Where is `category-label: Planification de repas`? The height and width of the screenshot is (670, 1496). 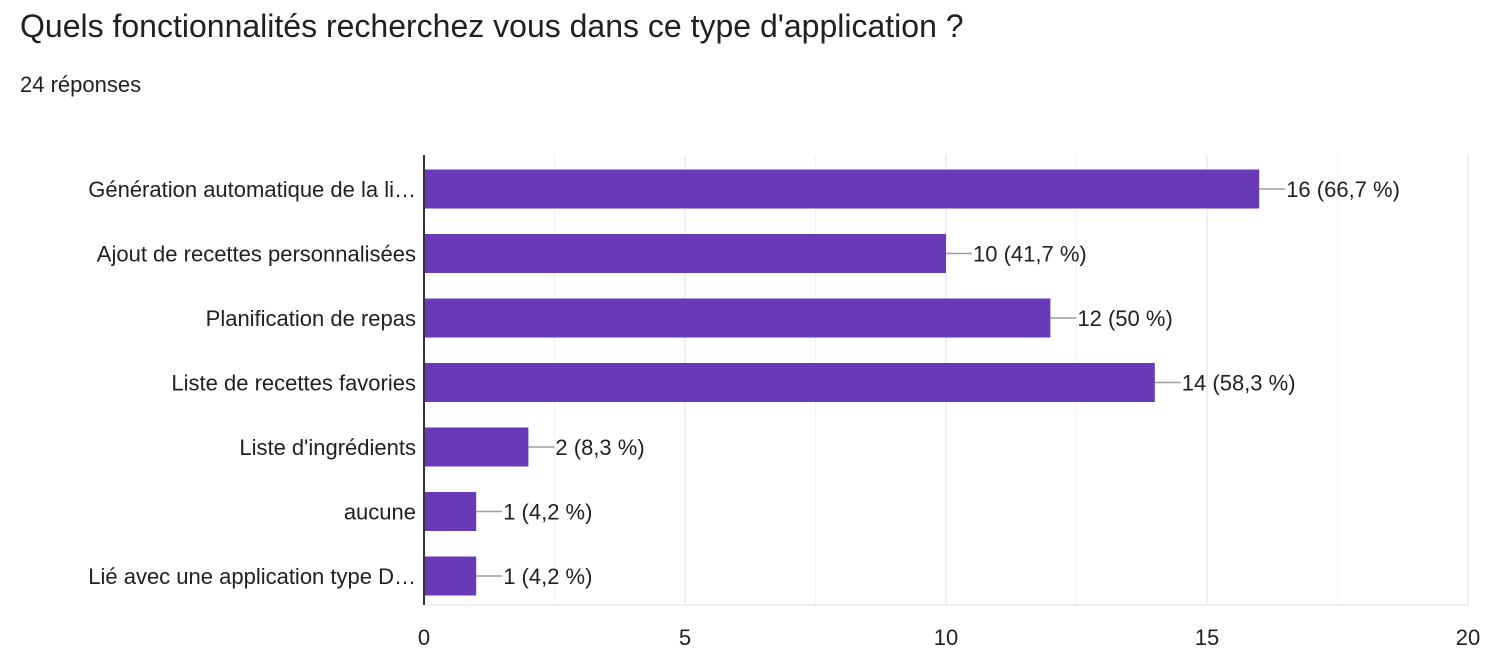 category-label: Planification de repas is located at coordinates (311, 318).